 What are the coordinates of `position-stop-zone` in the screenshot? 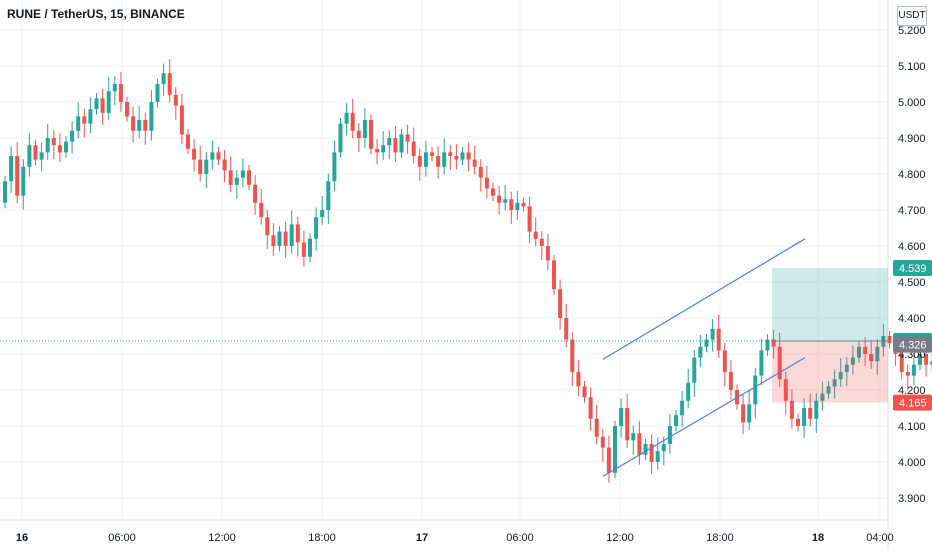 It's located at (830, 372).